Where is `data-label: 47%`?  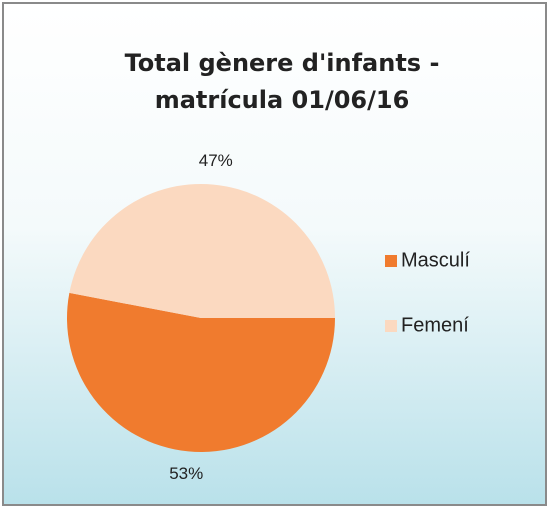 data-label: 47% is located at coordinates (216, 160).